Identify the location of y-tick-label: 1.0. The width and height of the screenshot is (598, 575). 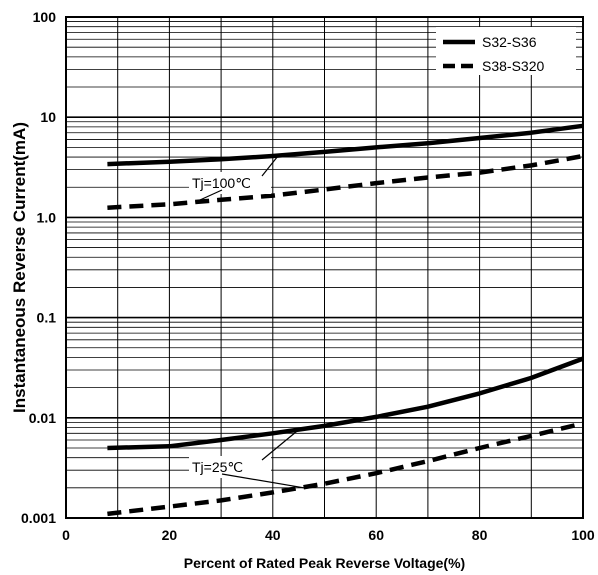
(47, 217).